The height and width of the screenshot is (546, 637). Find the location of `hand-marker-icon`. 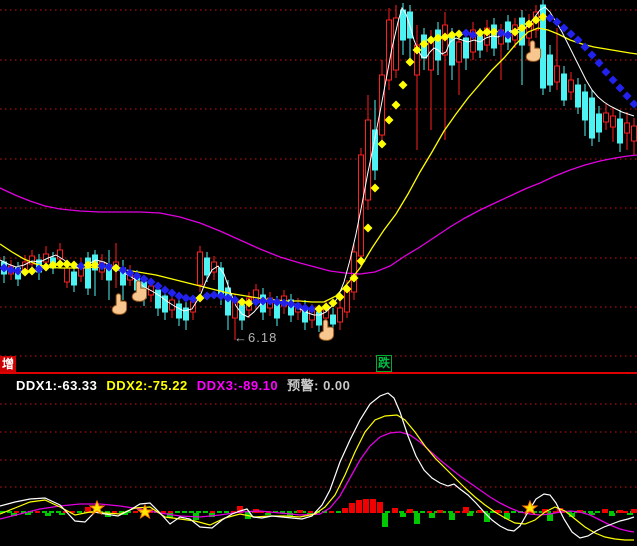

hand-marker-icon is located at coordinates (139, 291).